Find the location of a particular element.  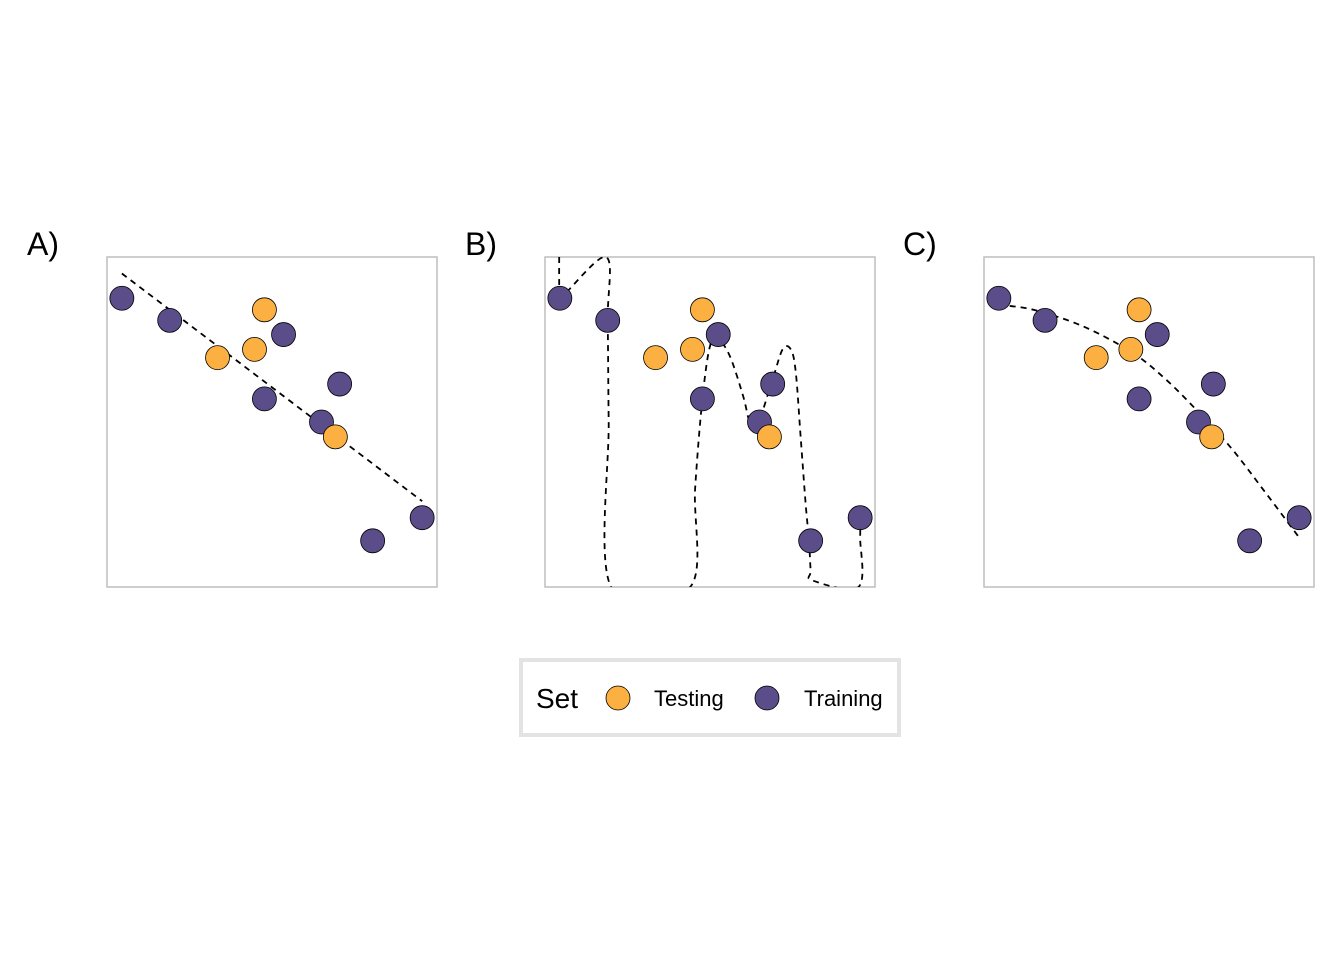

legend-key-testing is located at coordinates (618, 698).